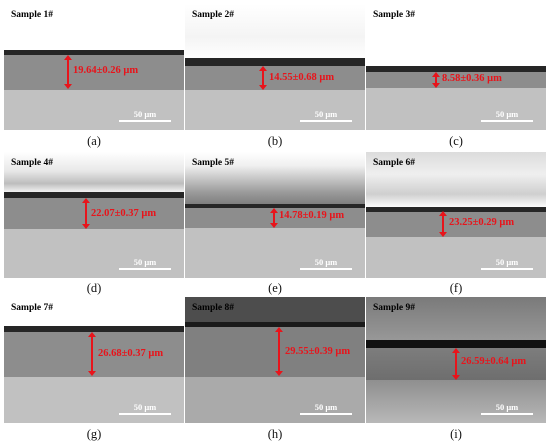 The height and width of the screenshot is (446, 550). What do you see at coordinates (456, 141) in the screenshot?
I see `panel-caption: (c)` at bounding box center [456, 141].